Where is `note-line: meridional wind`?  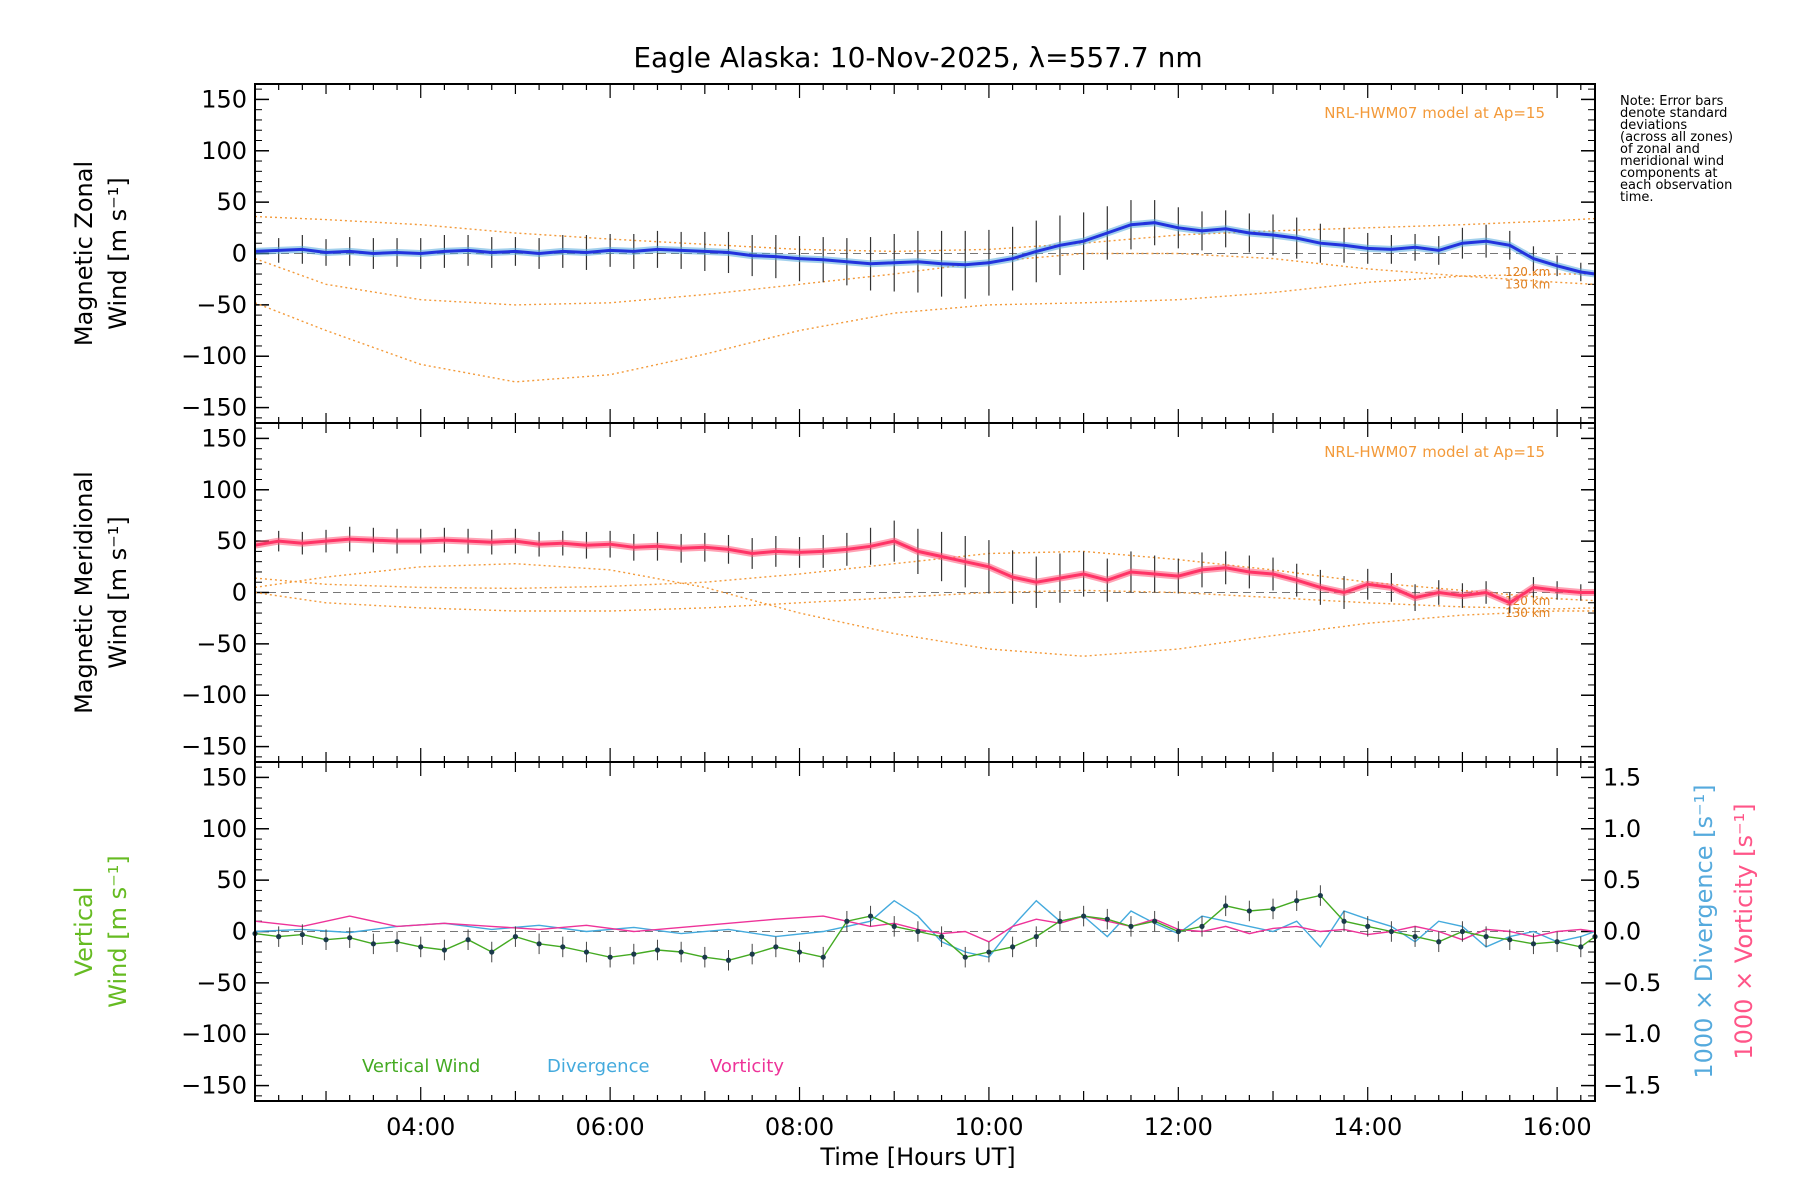
note-line: meridional wind is located at coordinates (1672, 161).